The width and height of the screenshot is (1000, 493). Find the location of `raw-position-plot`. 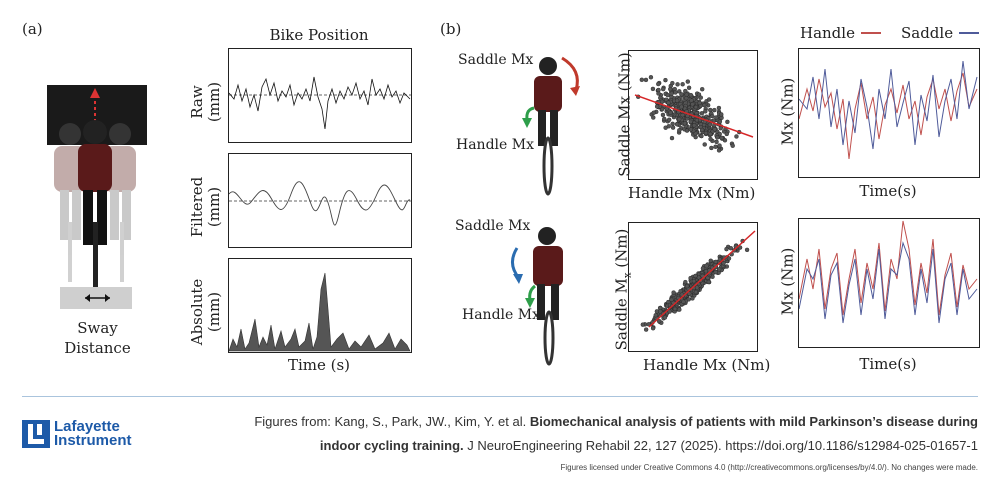

raw-position-plot is located at coordinates (320, 95).